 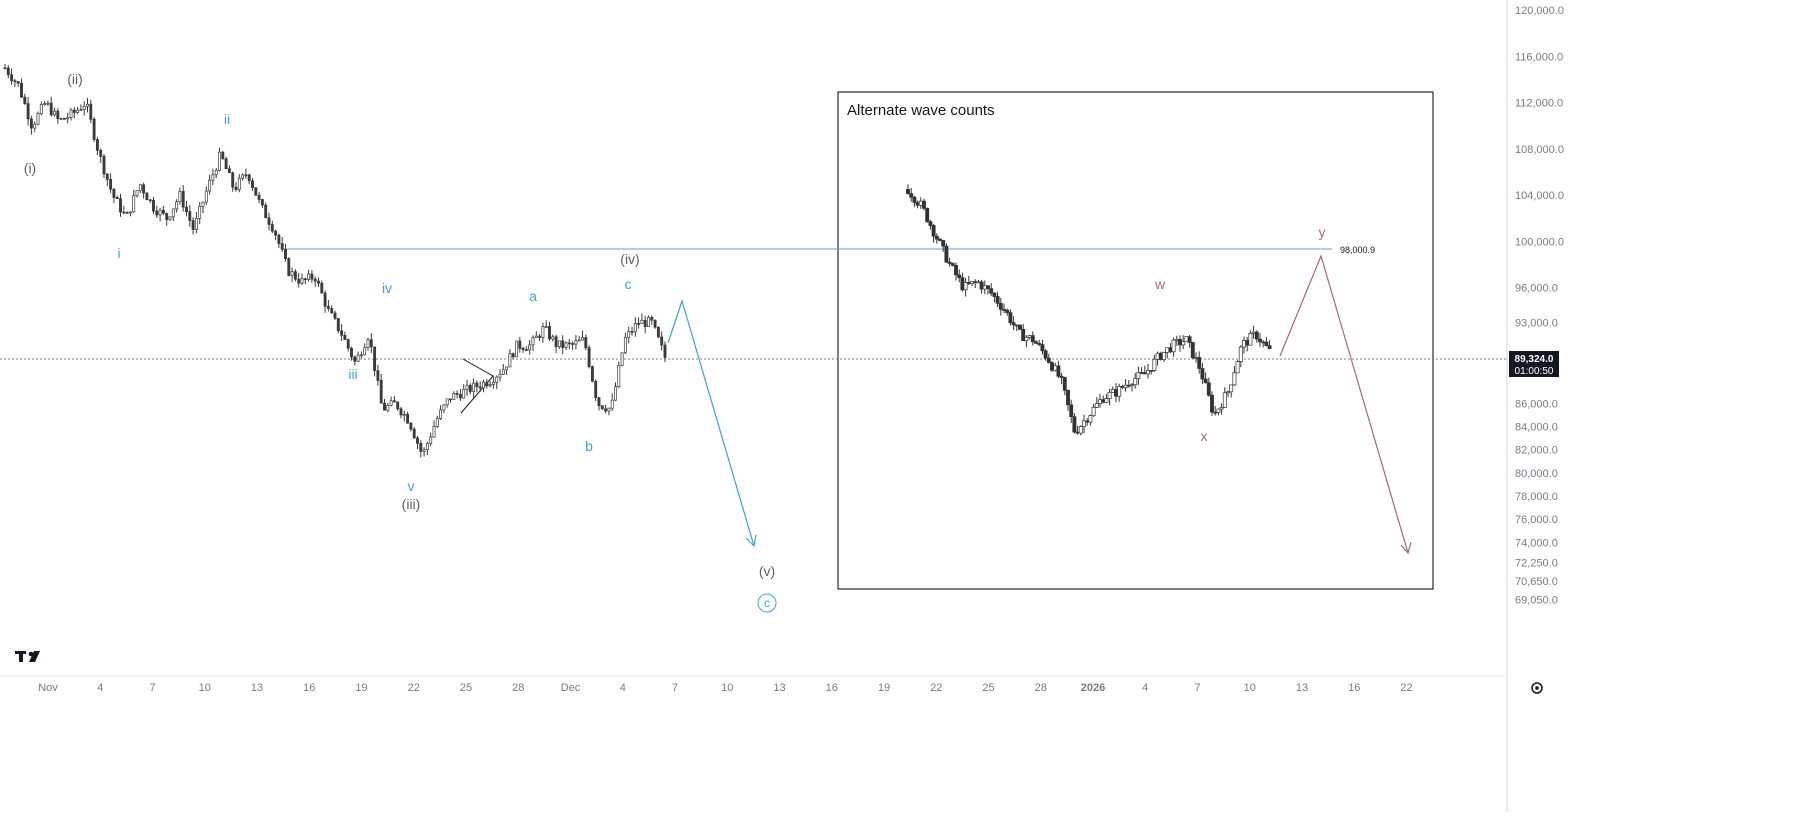 I want to click on mauve-arrow-head, so click(x=1406, y=548).